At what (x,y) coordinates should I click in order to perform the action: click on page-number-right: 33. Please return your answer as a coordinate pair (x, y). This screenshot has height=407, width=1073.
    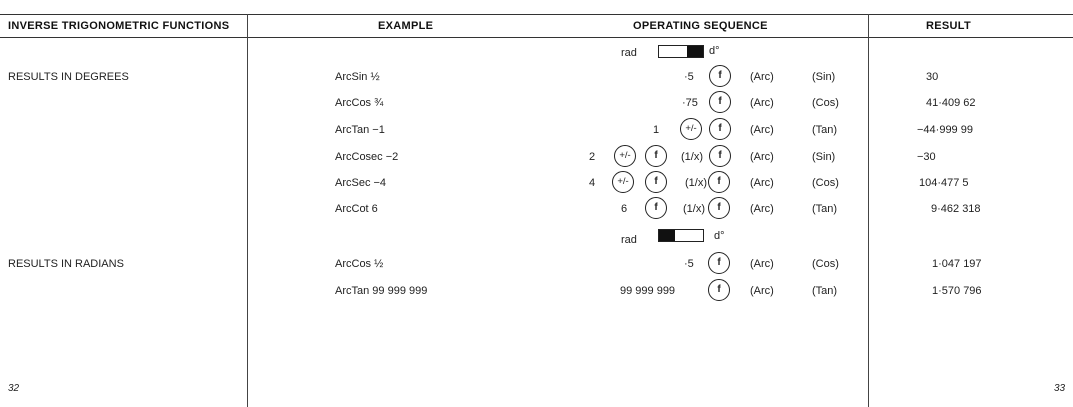
    Looking at the image, I should click on (1060, 388).